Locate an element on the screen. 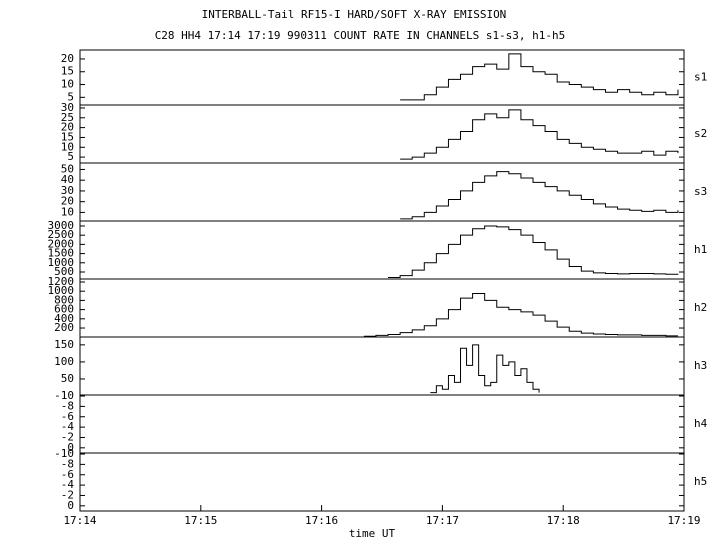 This screenshot has height=550, width=720. y-tick-label: 40 is located at coordinates (67, 179).